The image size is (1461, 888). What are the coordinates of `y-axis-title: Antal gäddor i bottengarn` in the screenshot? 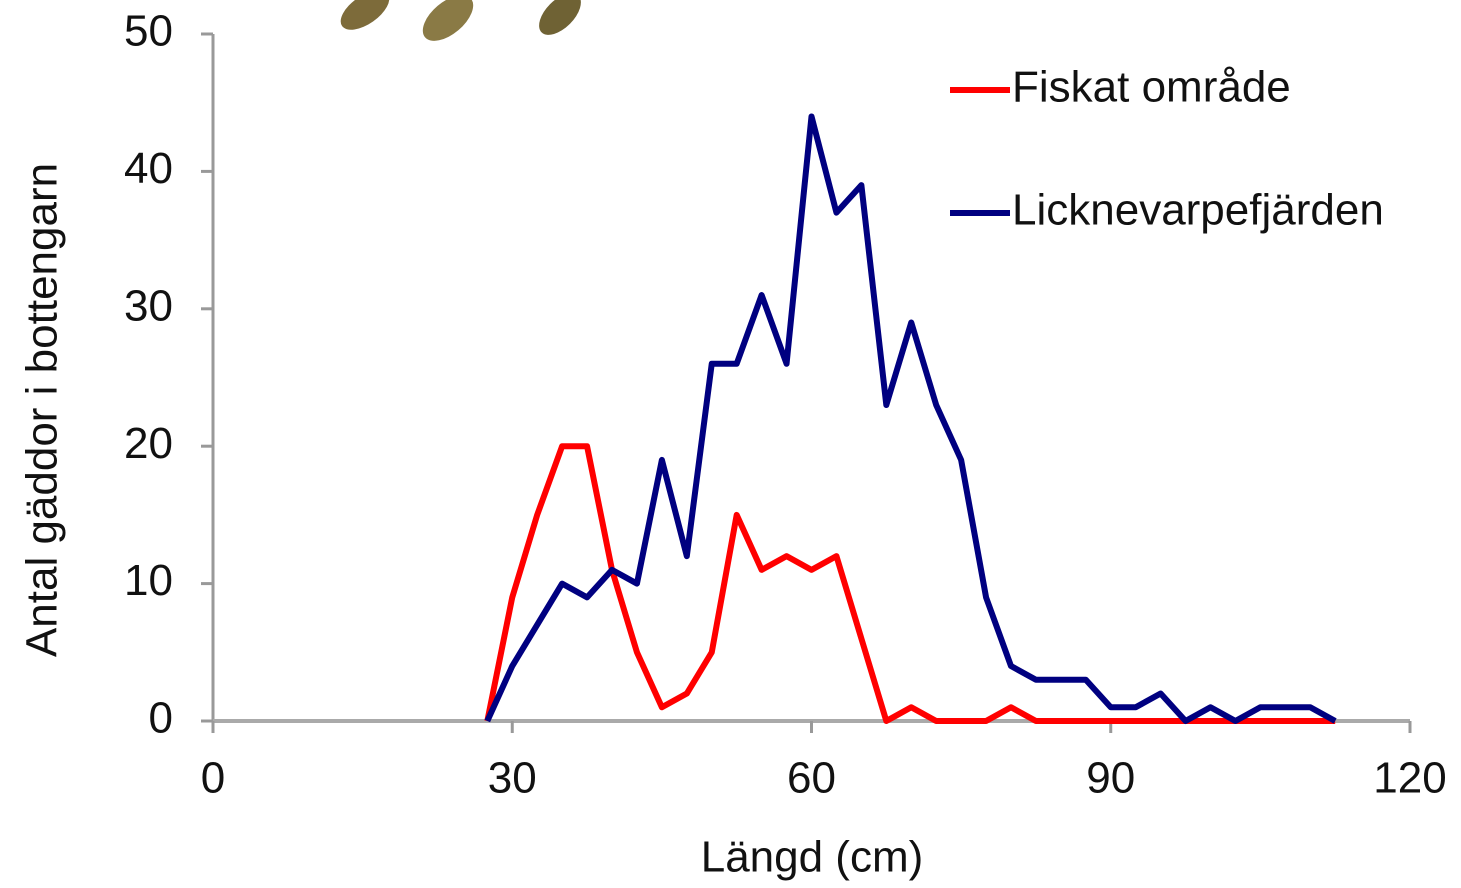 It's located at (42, 410).